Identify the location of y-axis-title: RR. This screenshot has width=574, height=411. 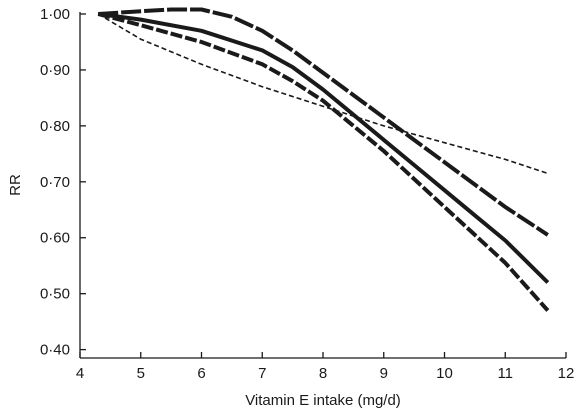
(15, 185).